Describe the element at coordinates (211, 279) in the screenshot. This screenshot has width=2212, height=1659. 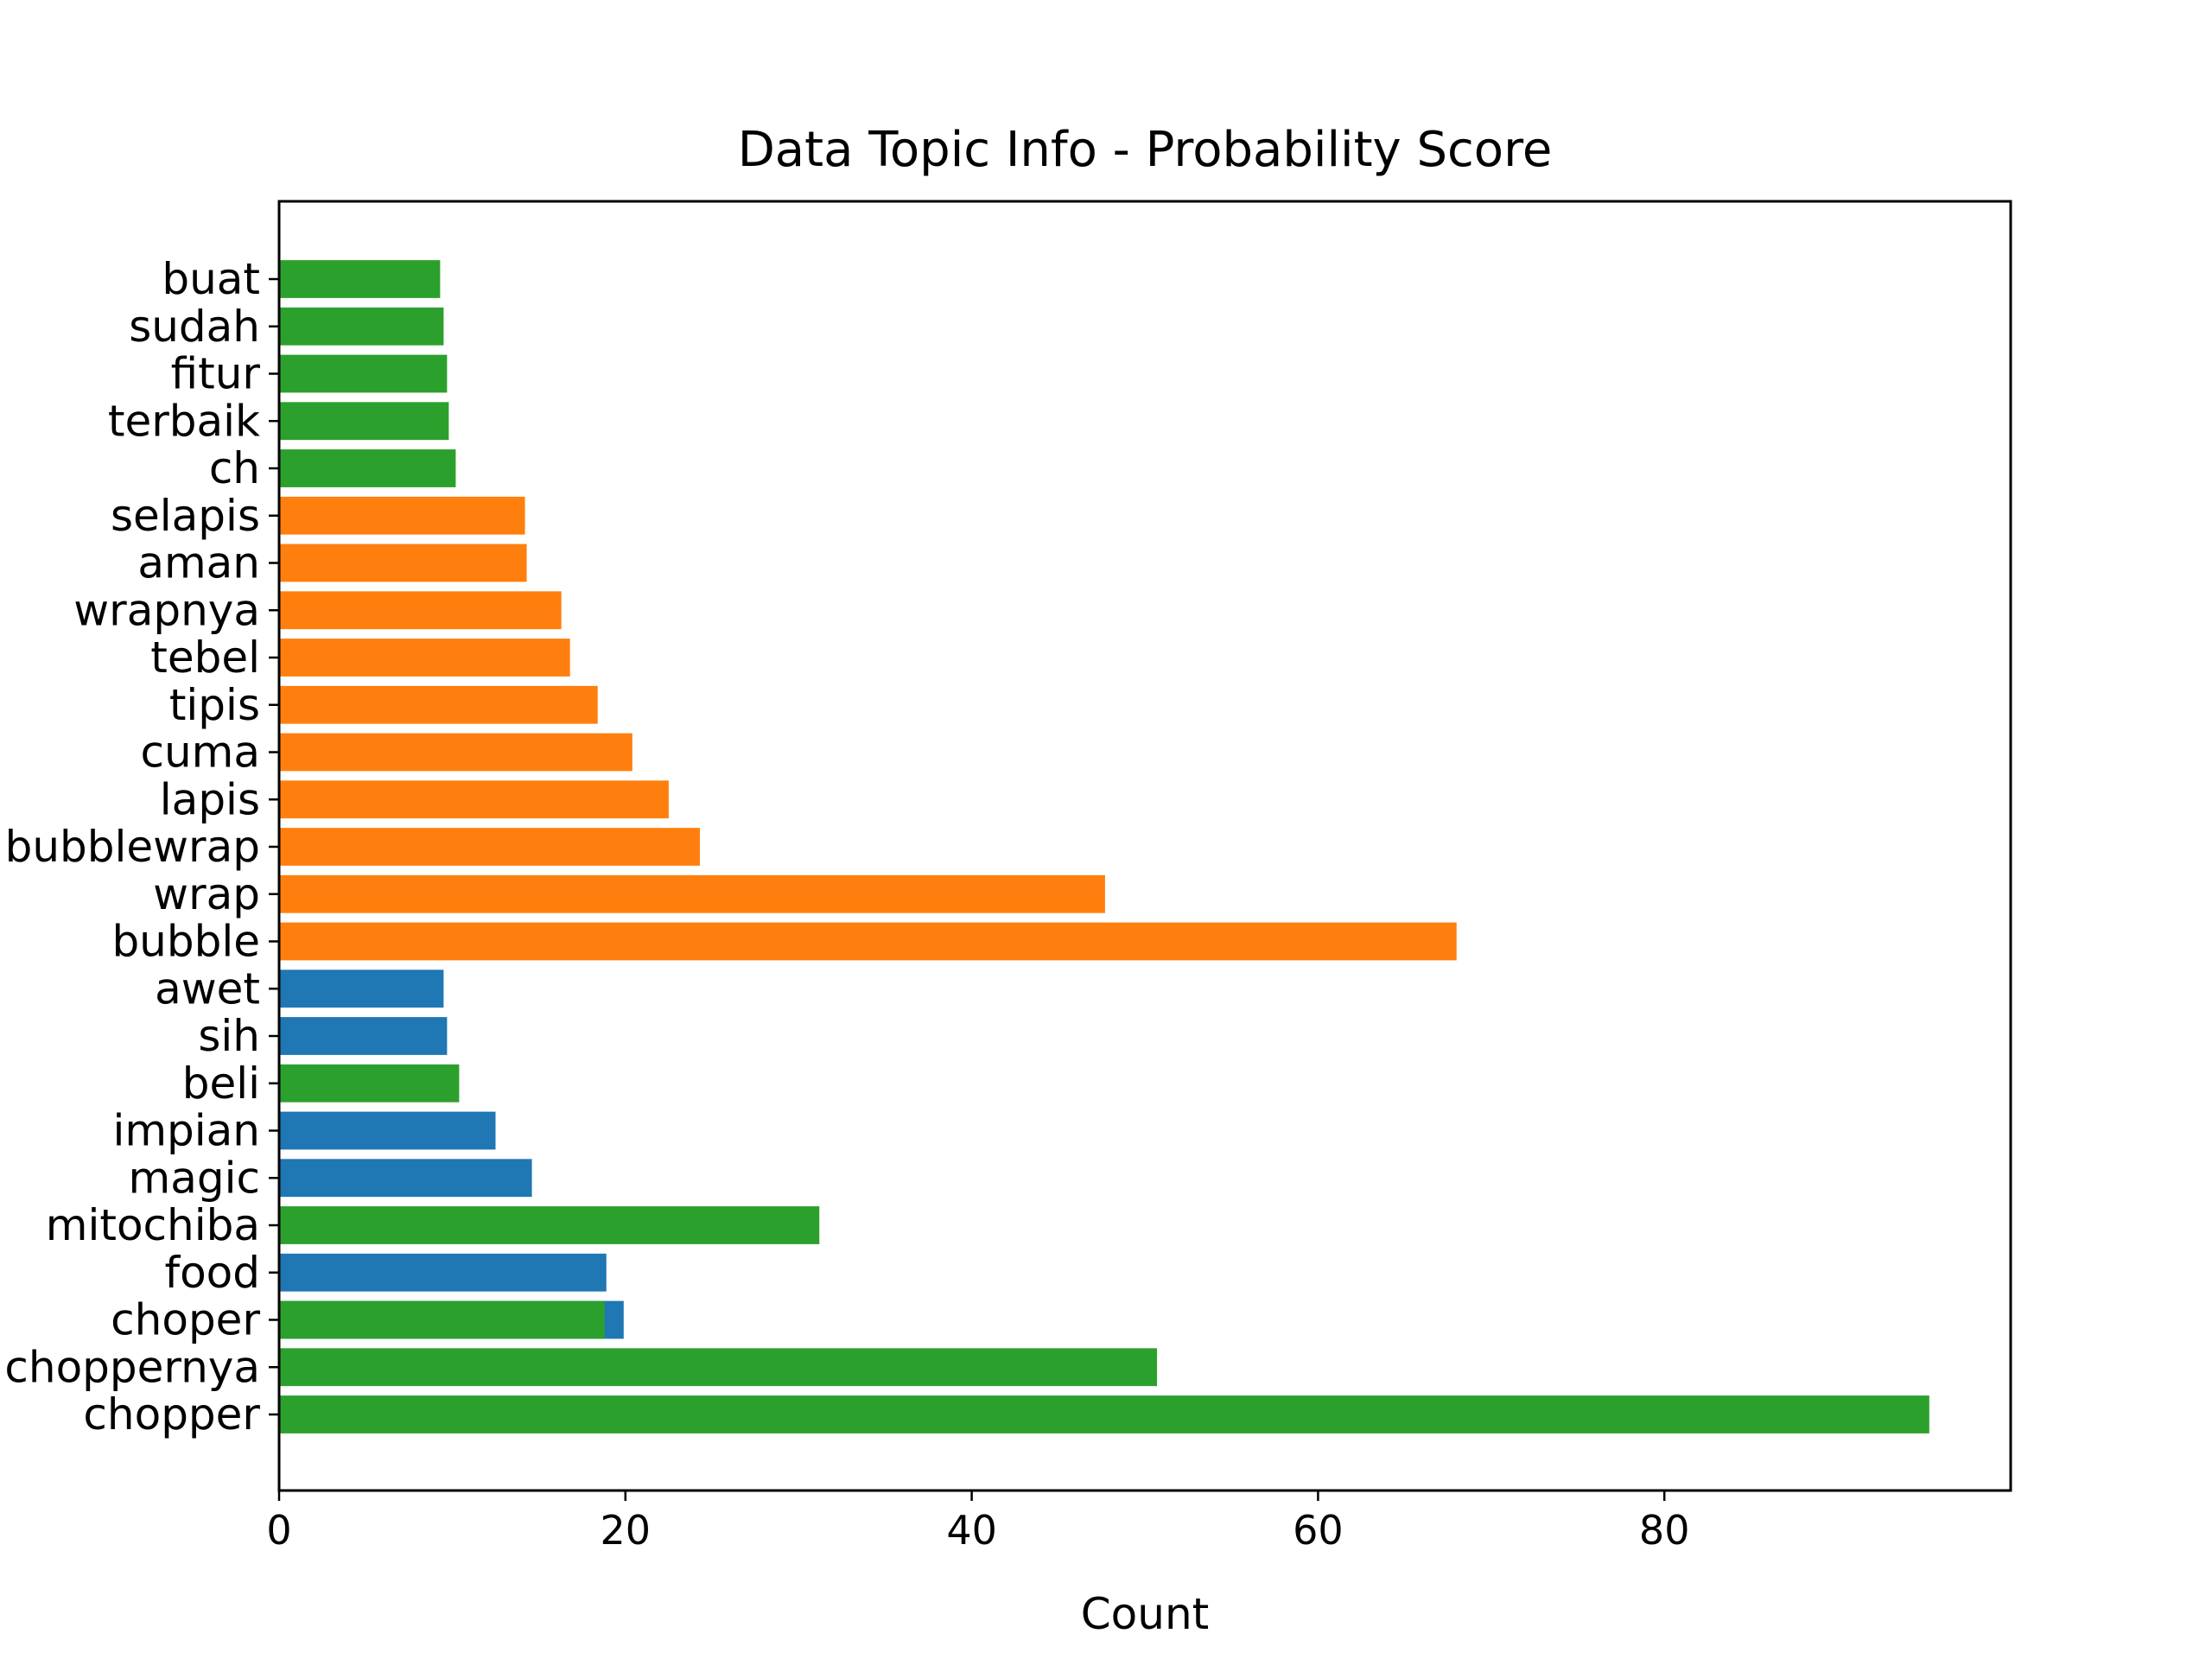
I see `y-tick-label: buat` at that location.